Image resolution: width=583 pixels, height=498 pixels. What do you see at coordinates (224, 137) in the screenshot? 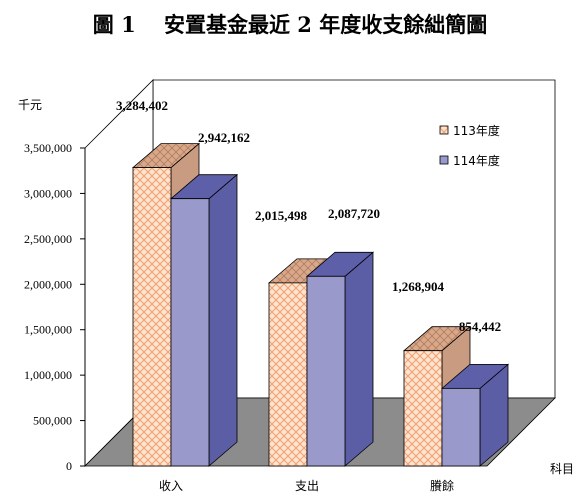
I see `data-label: 2,942,162` at bounding box center [224, 137].